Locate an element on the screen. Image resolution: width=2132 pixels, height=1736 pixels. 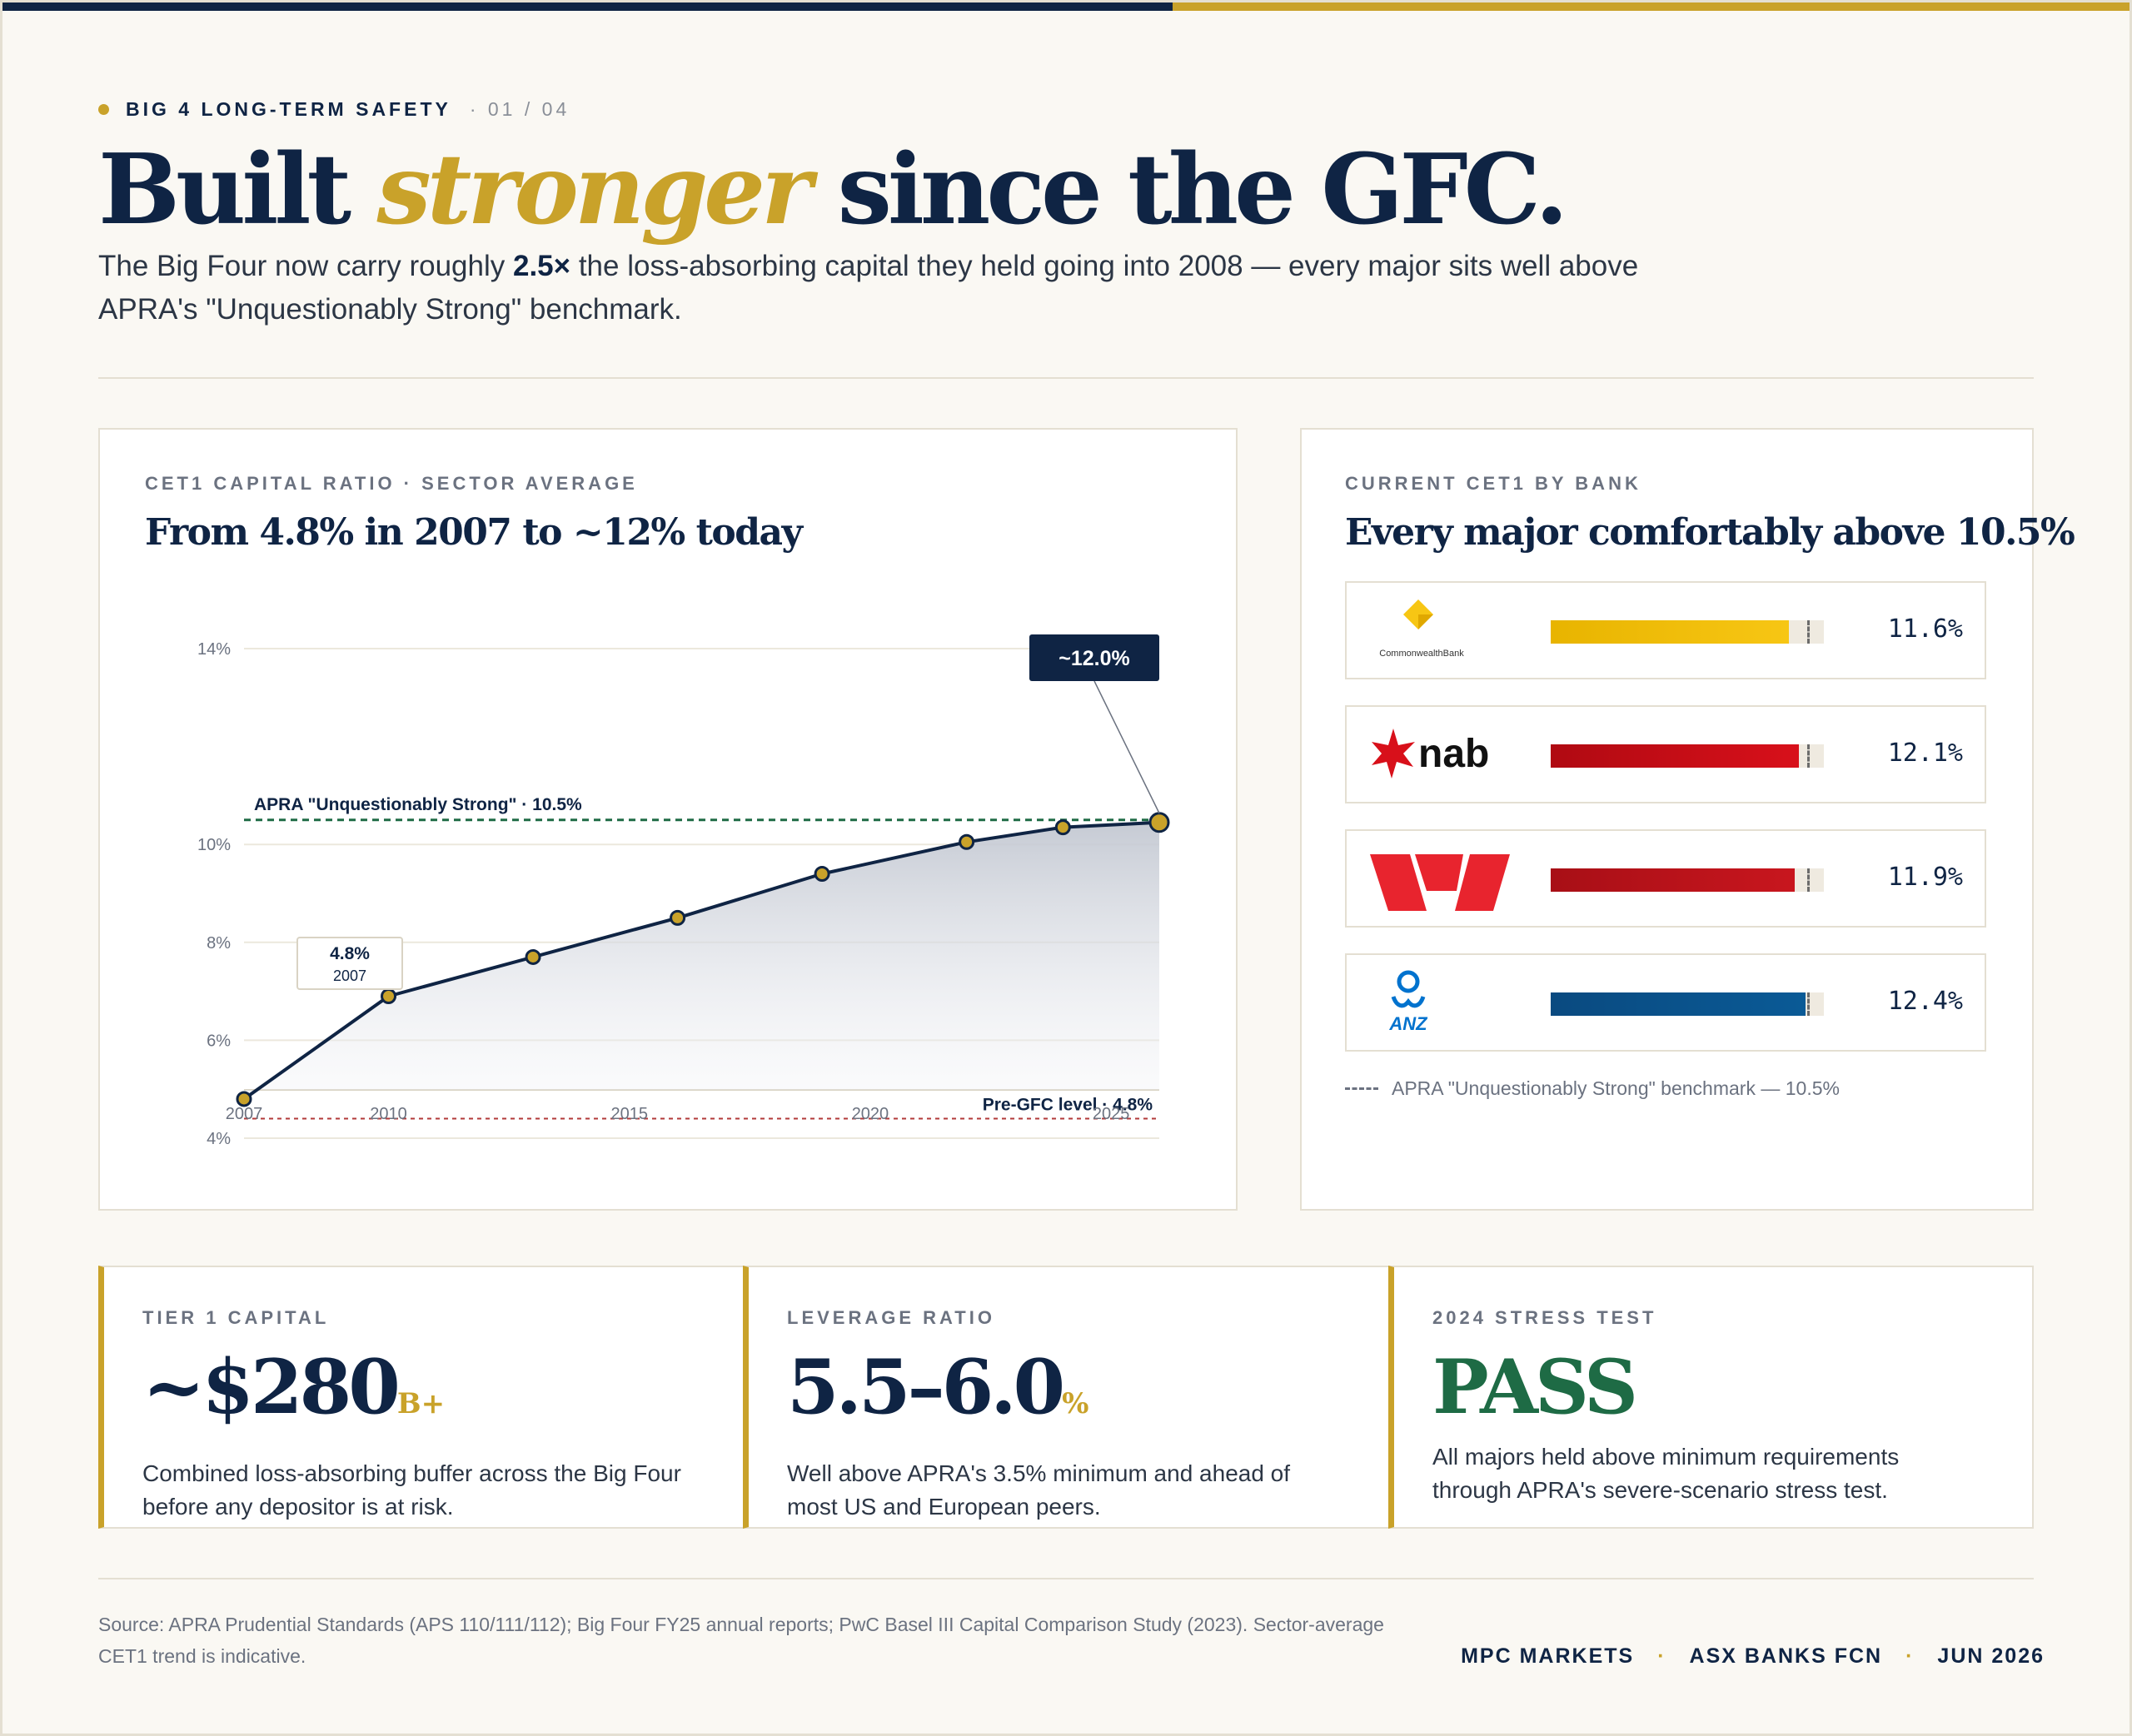
nab-logo-text: nab is located at coordinates (1454, 754).